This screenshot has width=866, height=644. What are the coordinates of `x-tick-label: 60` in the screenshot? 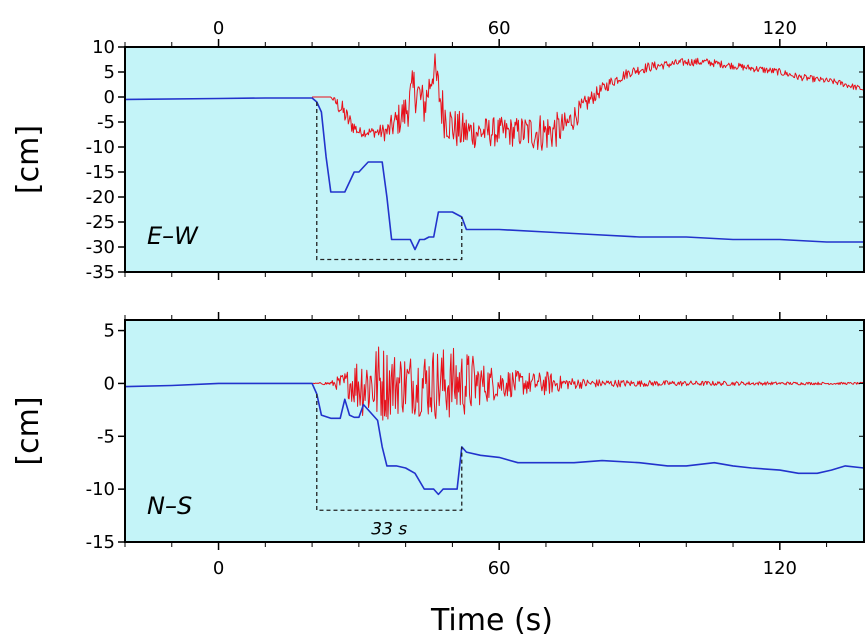 It's located at (499, 568).